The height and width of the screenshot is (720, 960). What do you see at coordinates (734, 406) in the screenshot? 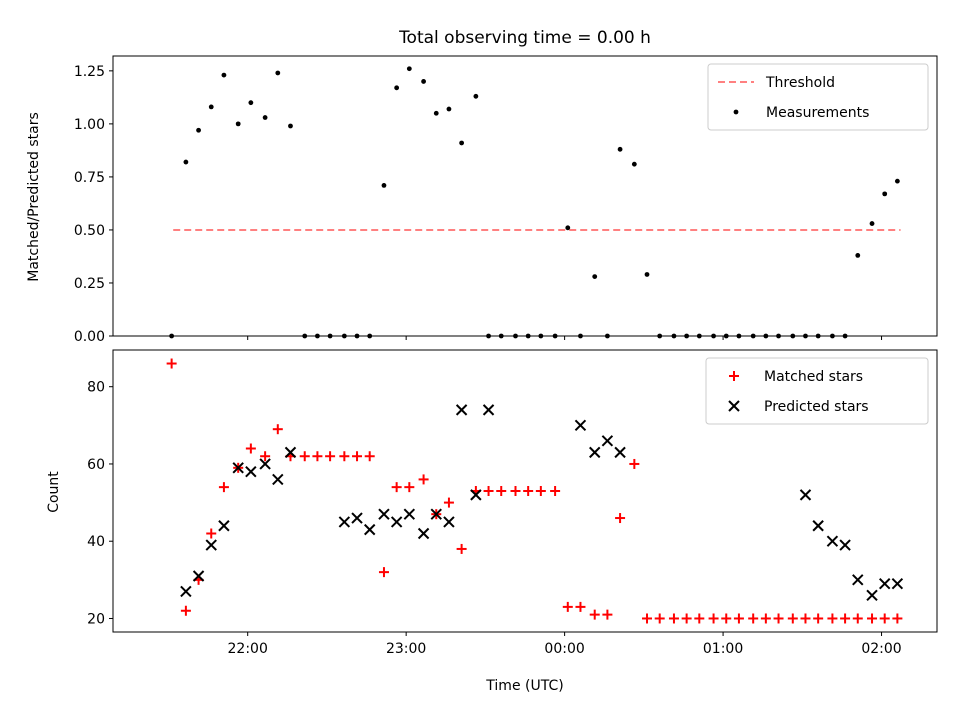
I see `legend-predicted-swatch` at bounding box center [734, 406].